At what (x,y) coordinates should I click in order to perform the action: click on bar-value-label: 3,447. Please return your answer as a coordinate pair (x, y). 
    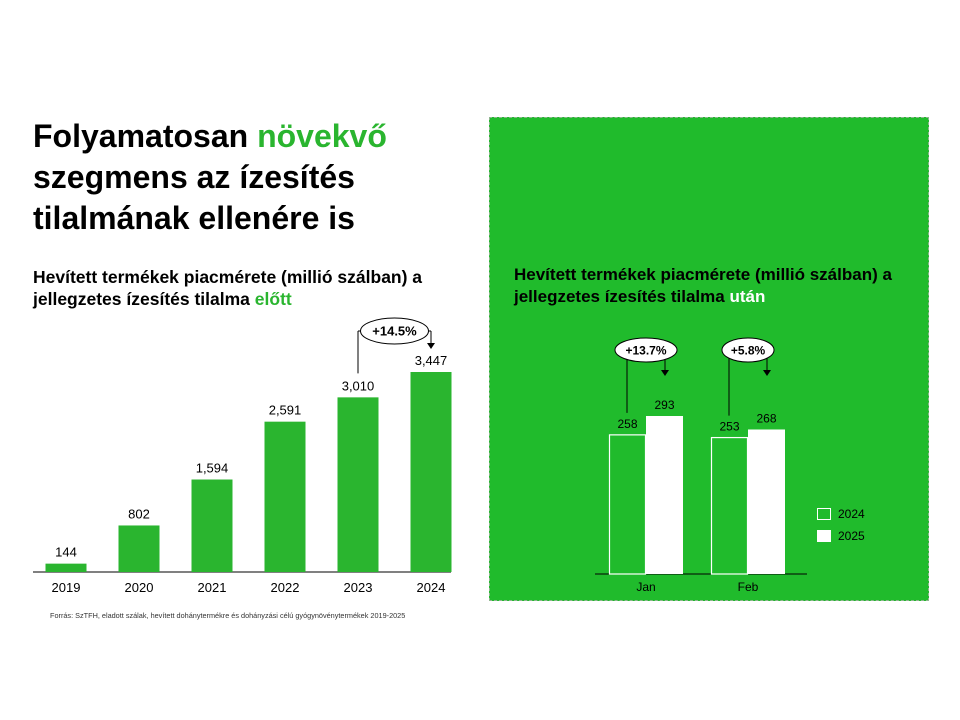
    Looking at the image, I should click on (431, 360).